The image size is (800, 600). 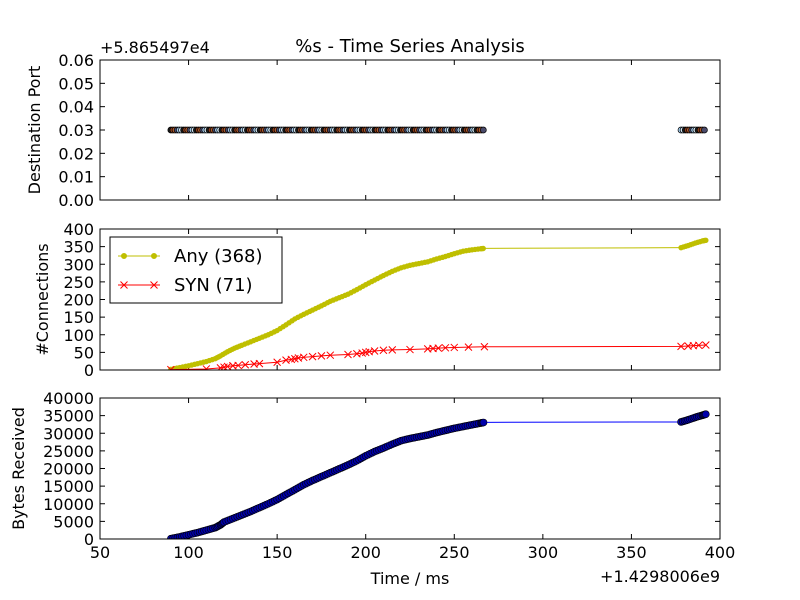 I want to click on y-tick-label: 300, so click(x=78, y=264).